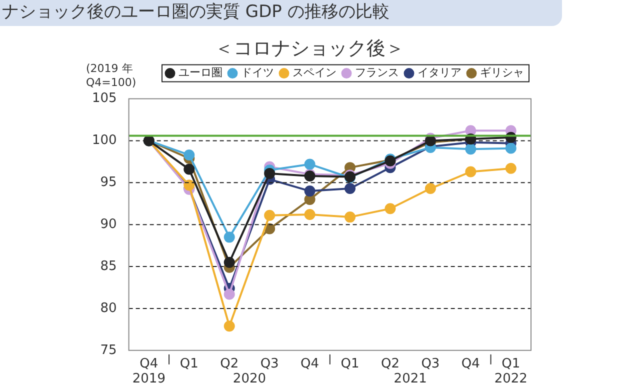 This screenshot has height=392, width=621. What do you see at coordinates (281, 13) in the screenshot?
I see `chart-title: ナショック後のユーロ圏の実質 GDP の推移の比較` at bounding box center [281, 13].